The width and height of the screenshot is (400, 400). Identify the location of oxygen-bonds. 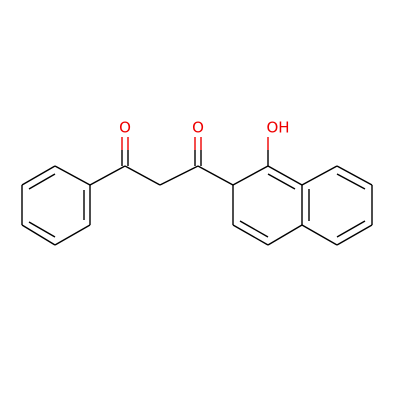
(195, 143).